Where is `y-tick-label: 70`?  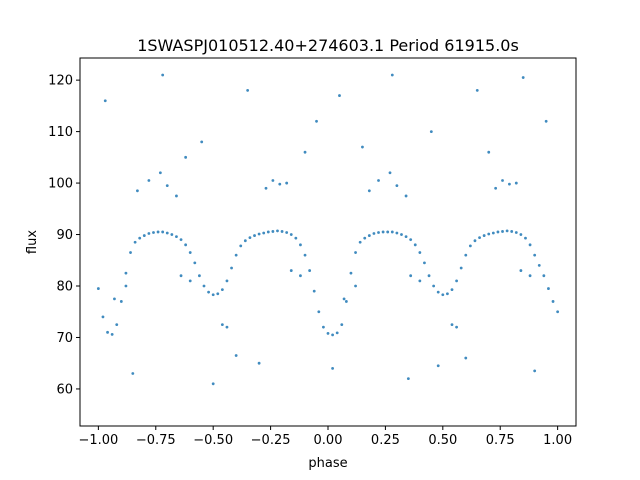 y-tick-label: 70 is located at coordinates (64, 338).